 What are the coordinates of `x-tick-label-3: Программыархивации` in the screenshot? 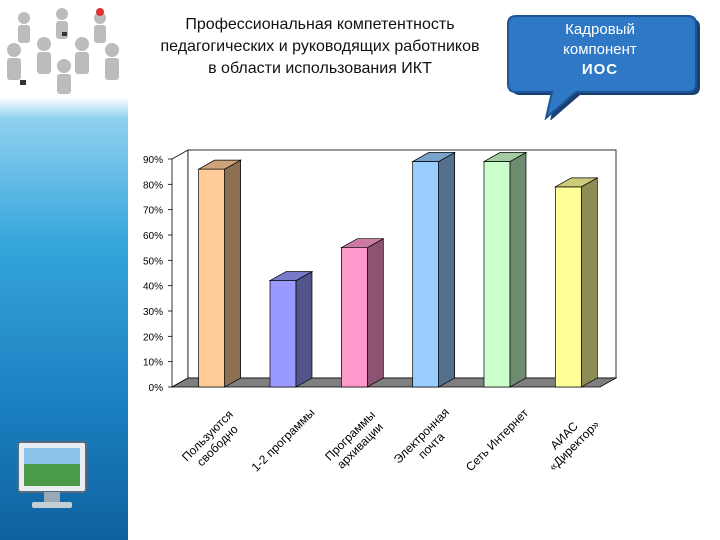 It's located at (355, 441).